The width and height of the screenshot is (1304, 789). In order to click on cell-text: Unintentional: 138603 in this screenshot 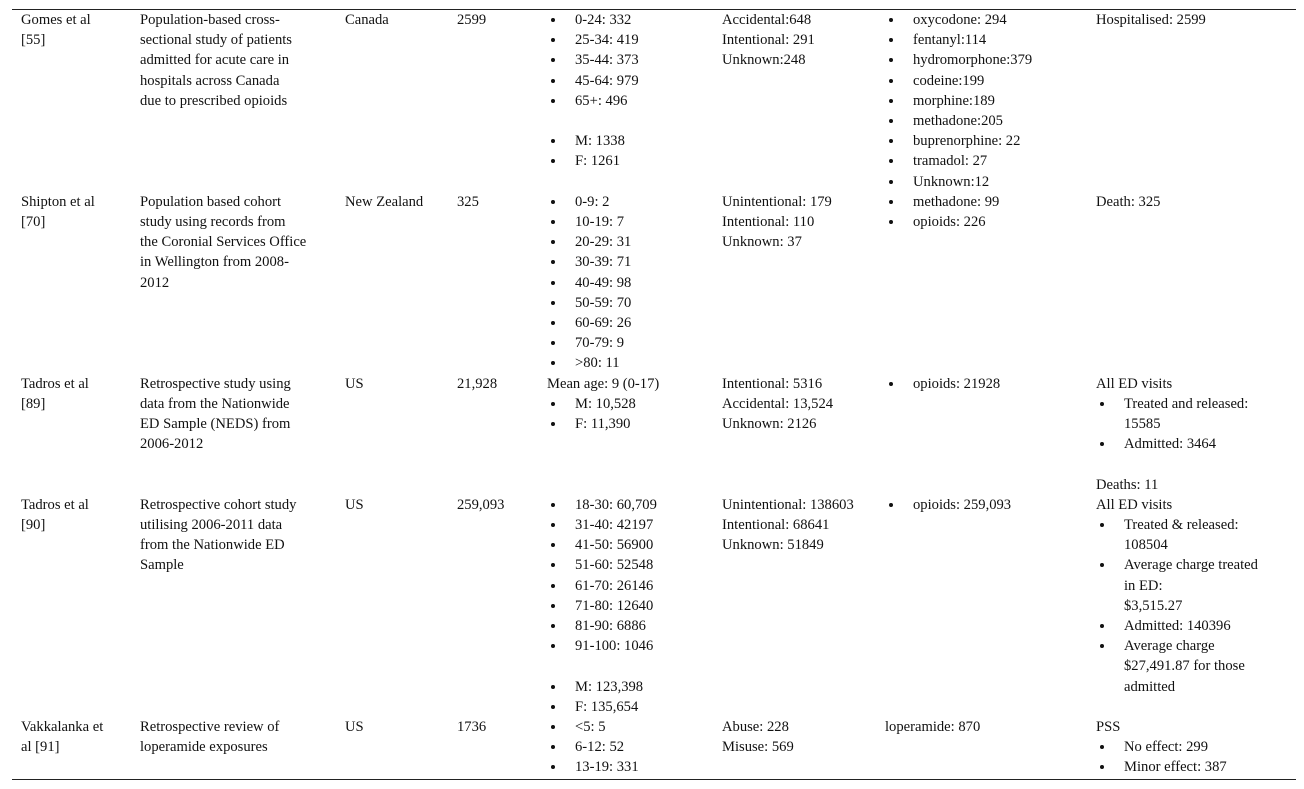, I will do `click(788, 504)`.